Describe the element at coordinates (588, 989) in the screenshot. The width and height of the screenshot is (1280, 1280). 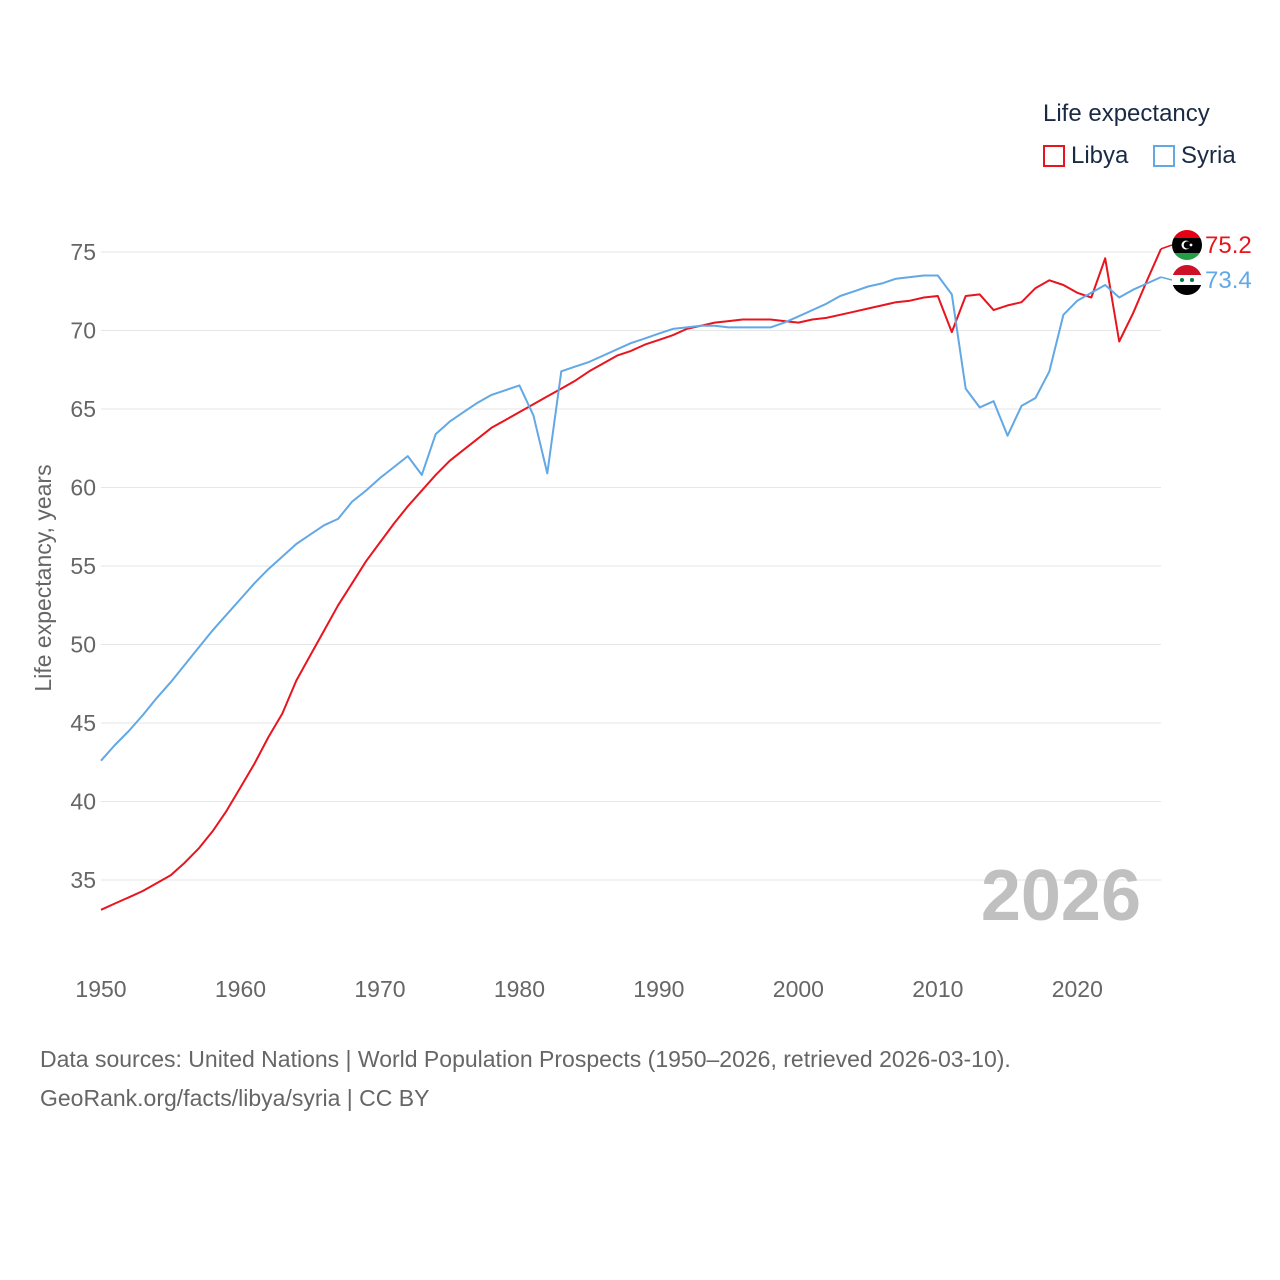
I see `x-axis-ticks: 1950 1960 1970 1980 1990 2000 2010 2020` at that location.